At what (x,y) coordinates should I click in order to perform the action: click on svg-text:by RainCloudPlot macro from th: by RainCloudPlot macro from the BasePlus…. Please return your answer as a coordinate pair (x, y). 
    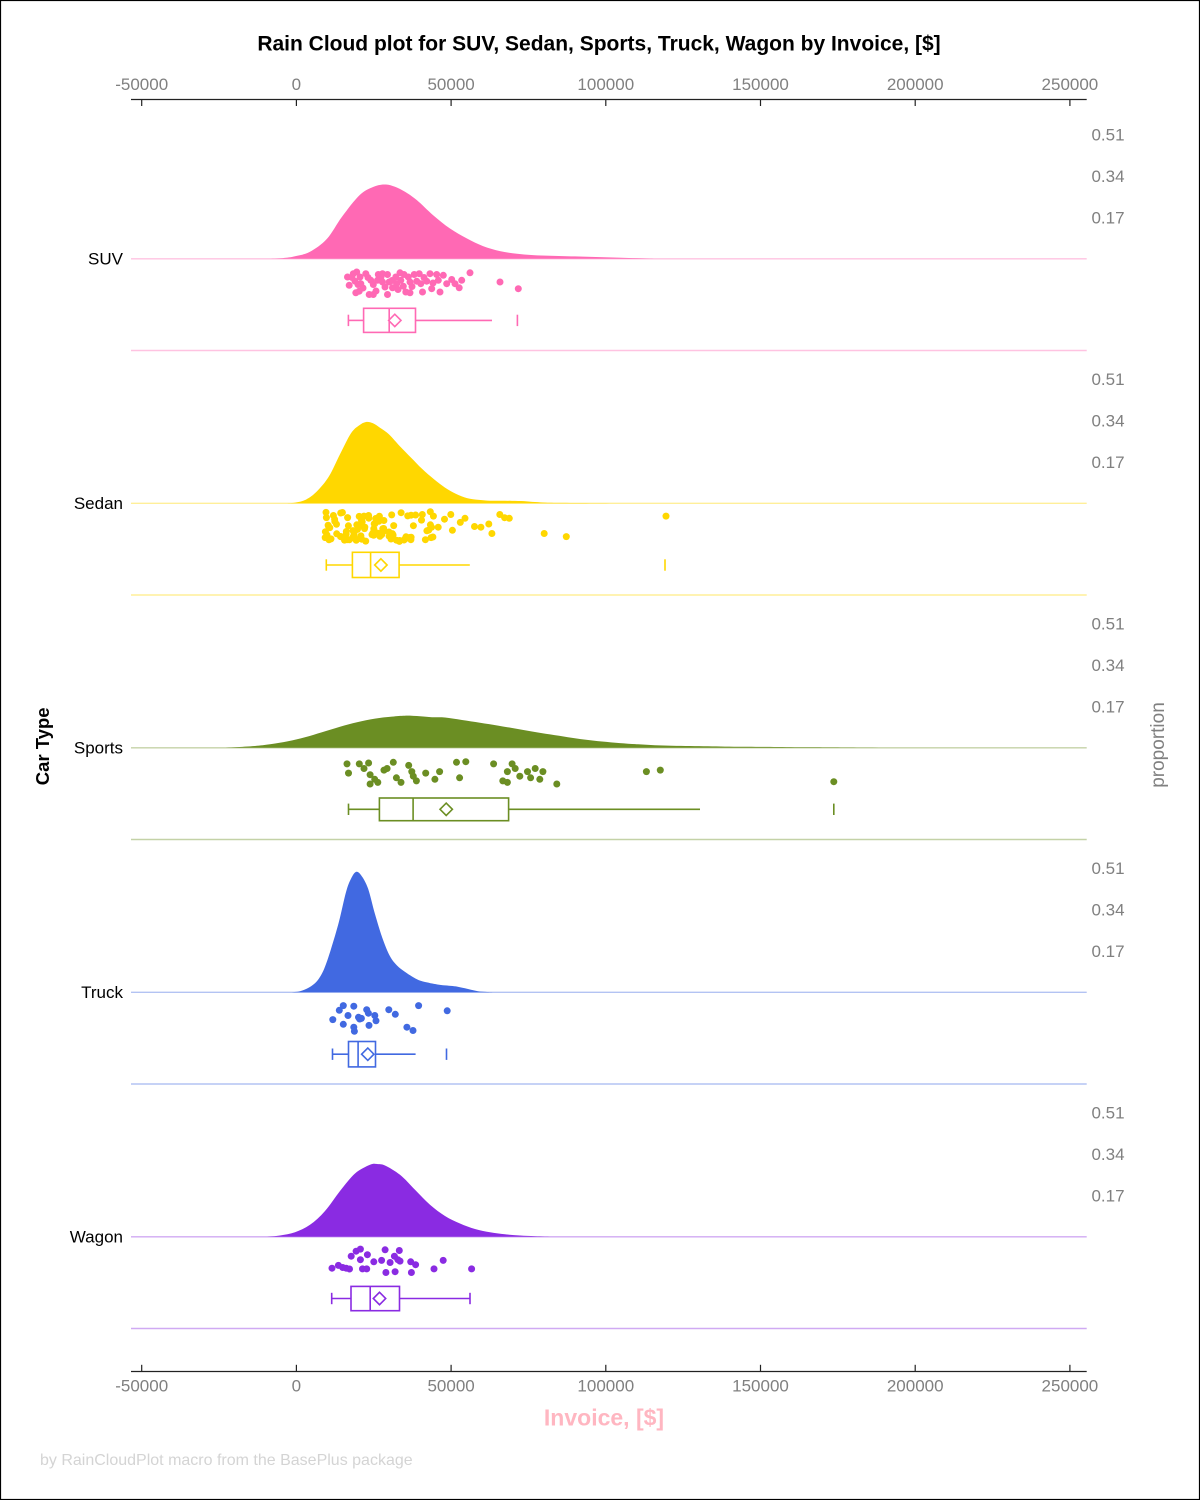
    Looking at the image, I should click on (226, 1460).